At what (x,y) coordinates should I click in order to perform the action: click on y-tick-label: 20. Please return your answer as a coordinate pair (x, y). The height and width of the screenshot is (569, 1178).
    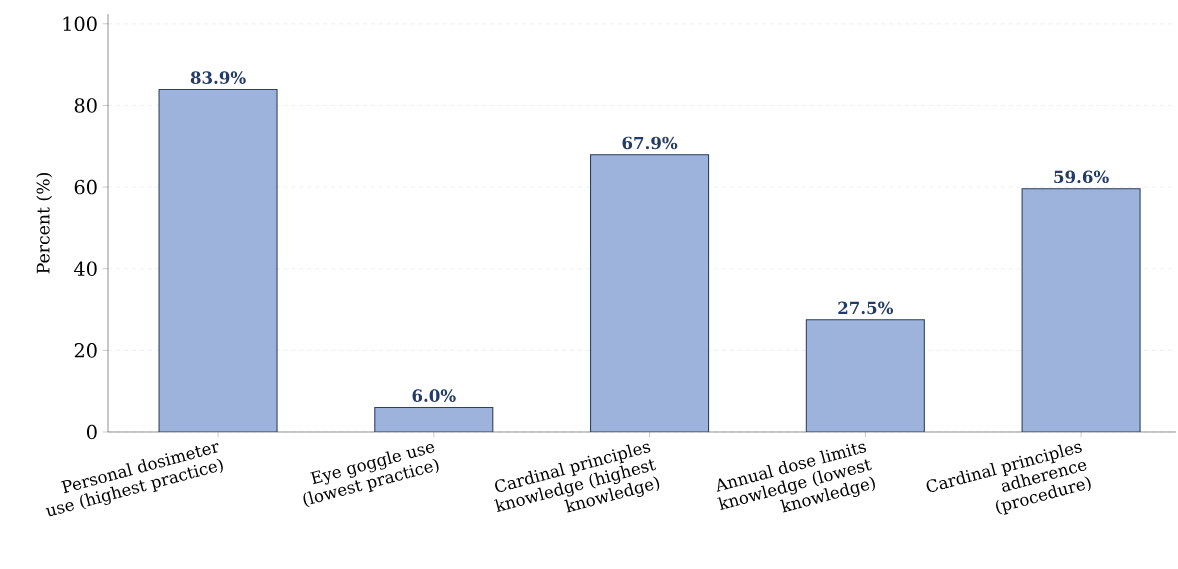
    Looking at the image, I should click on (85, 350).